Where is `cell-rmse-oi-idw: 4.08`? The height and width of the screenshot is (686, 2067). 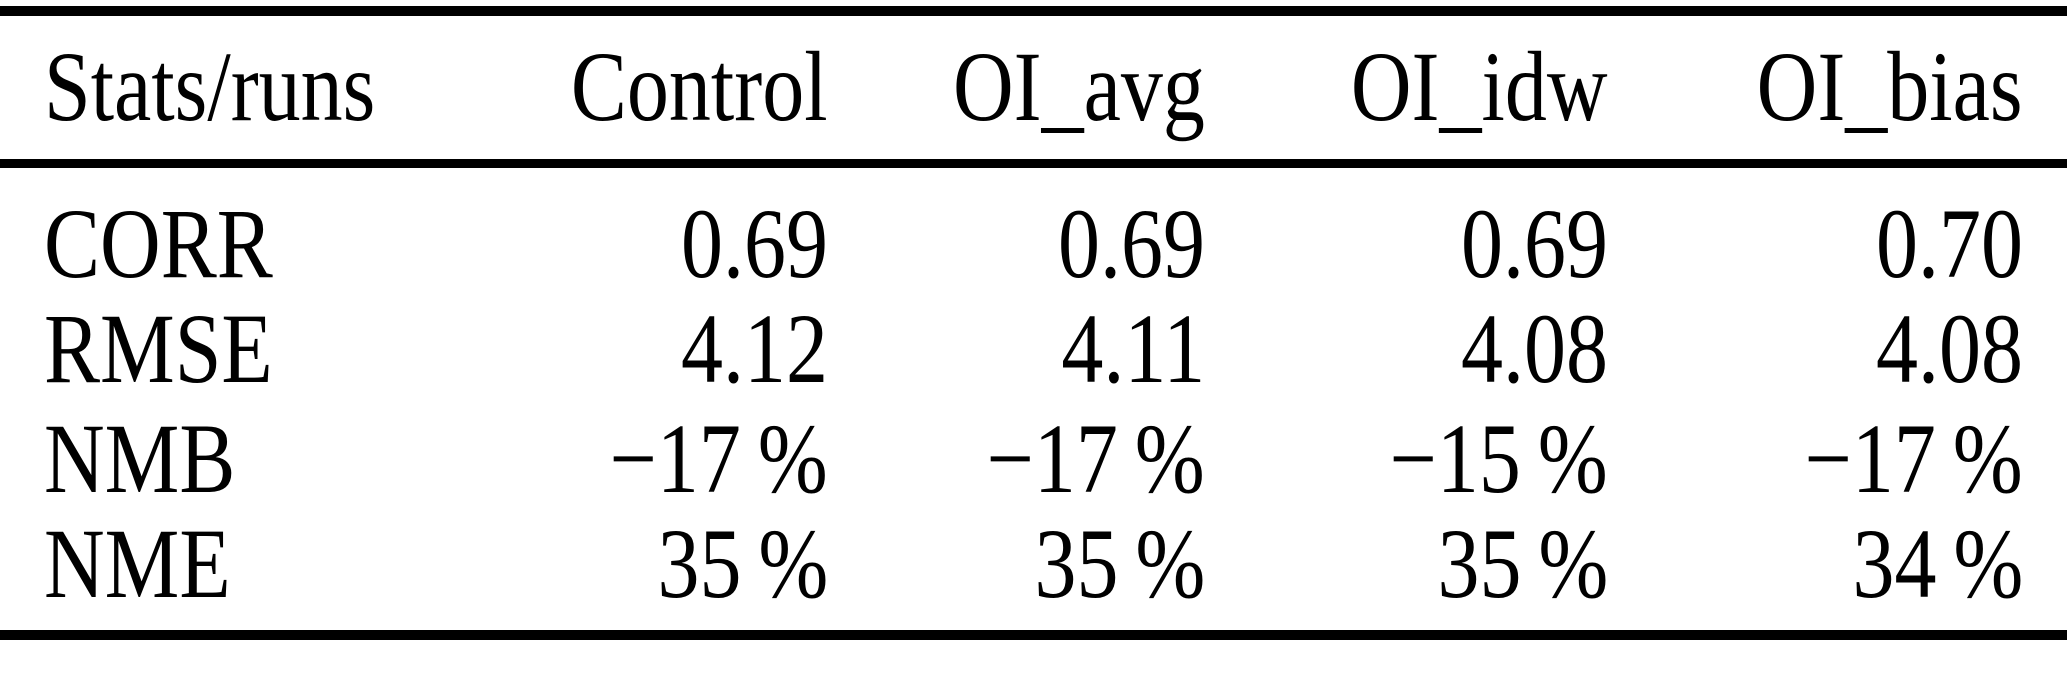 cell-rmse-oi-idw: 4.08 is located at coordinates (1534, 348).